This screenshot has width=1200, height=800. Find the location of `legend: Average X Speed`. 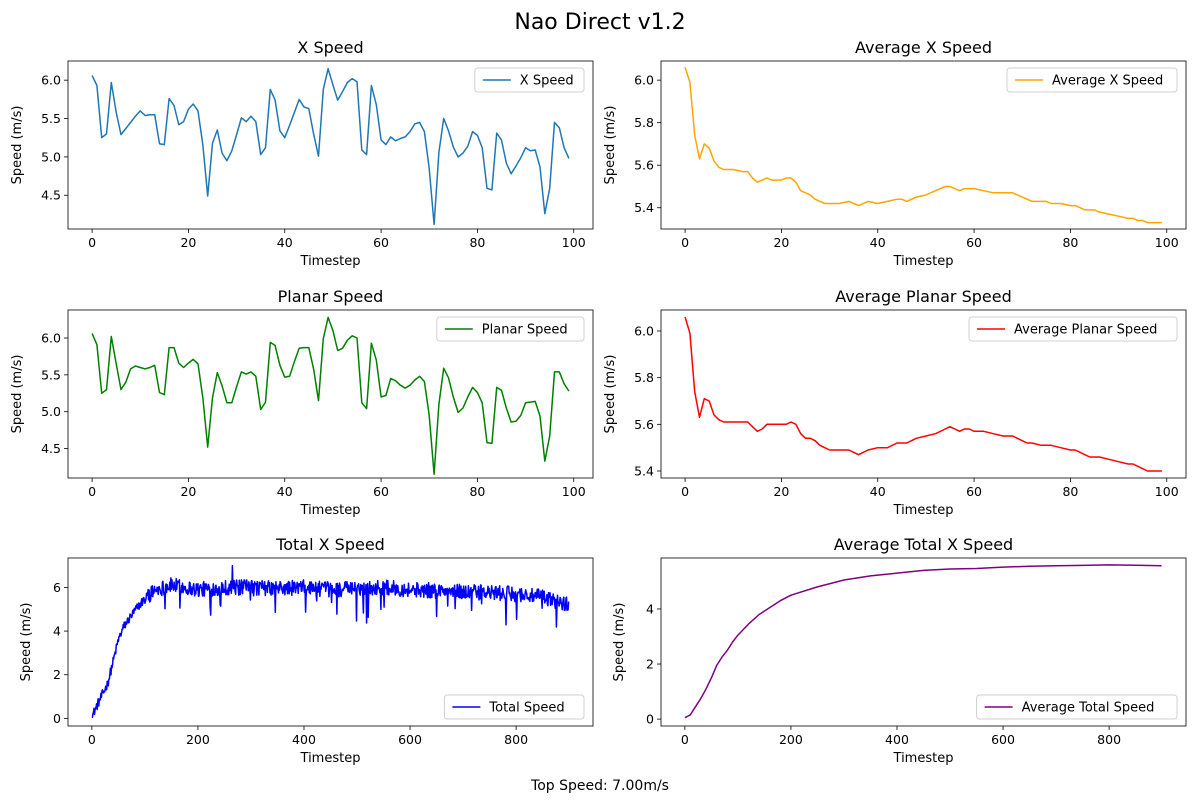

legend: Average X Speed is located at coordinates (1092, 80).